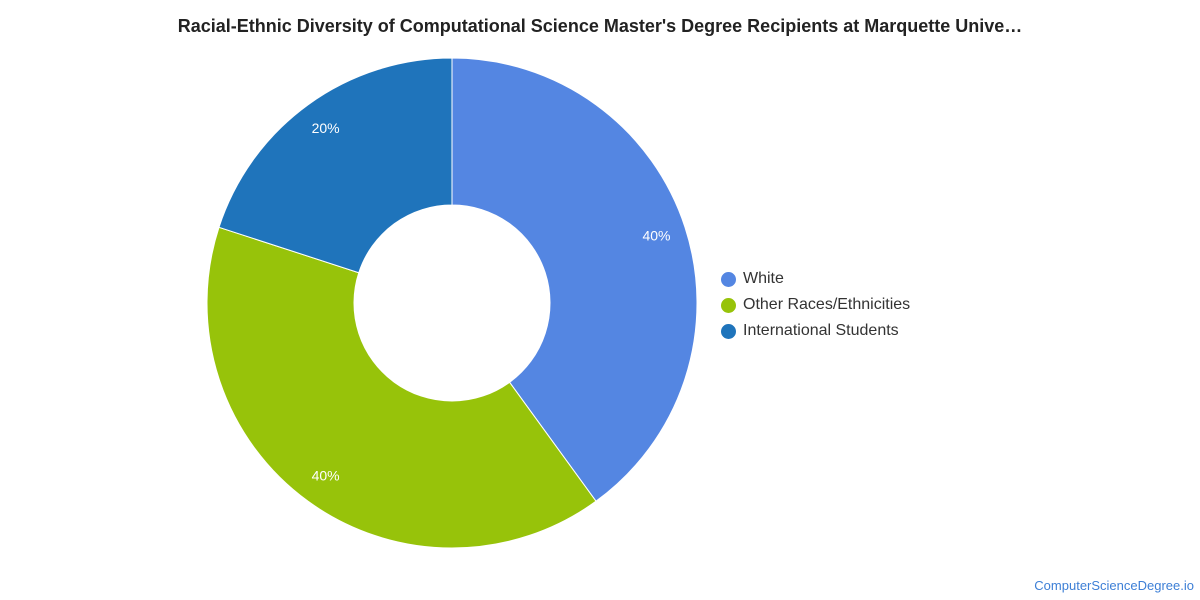 This screenshot has width=1200, height=600. Describe the element at coordinates (335, 165) in the screenshot. I see `slice-international-students` at that location.